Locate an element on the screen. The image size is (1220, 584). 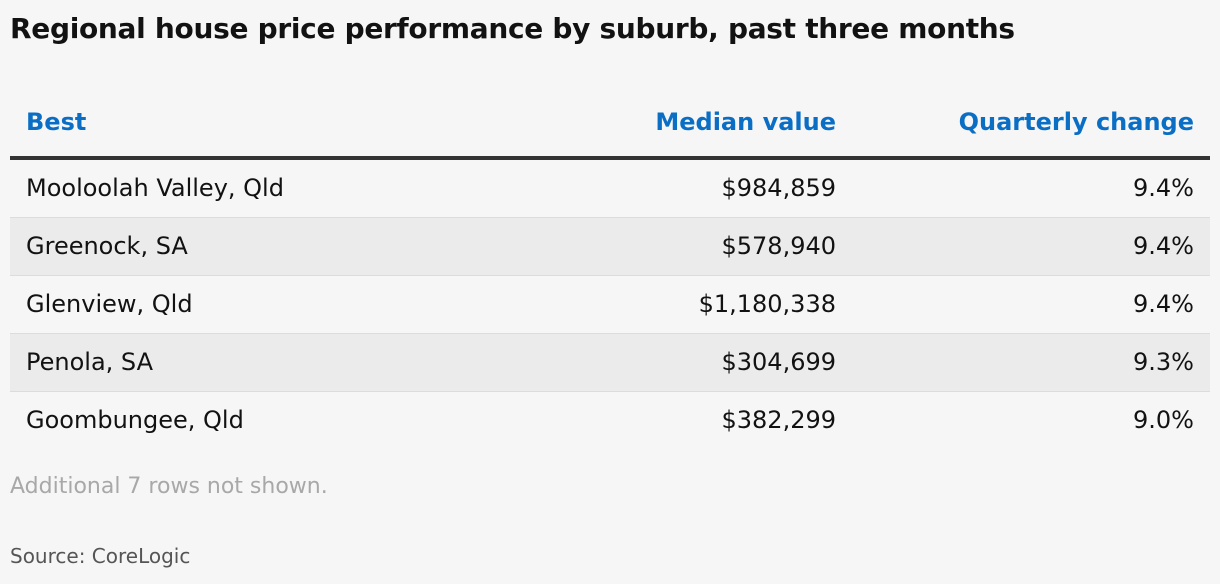
column-header-median-value: Median value is located at coordinates (745, 122).